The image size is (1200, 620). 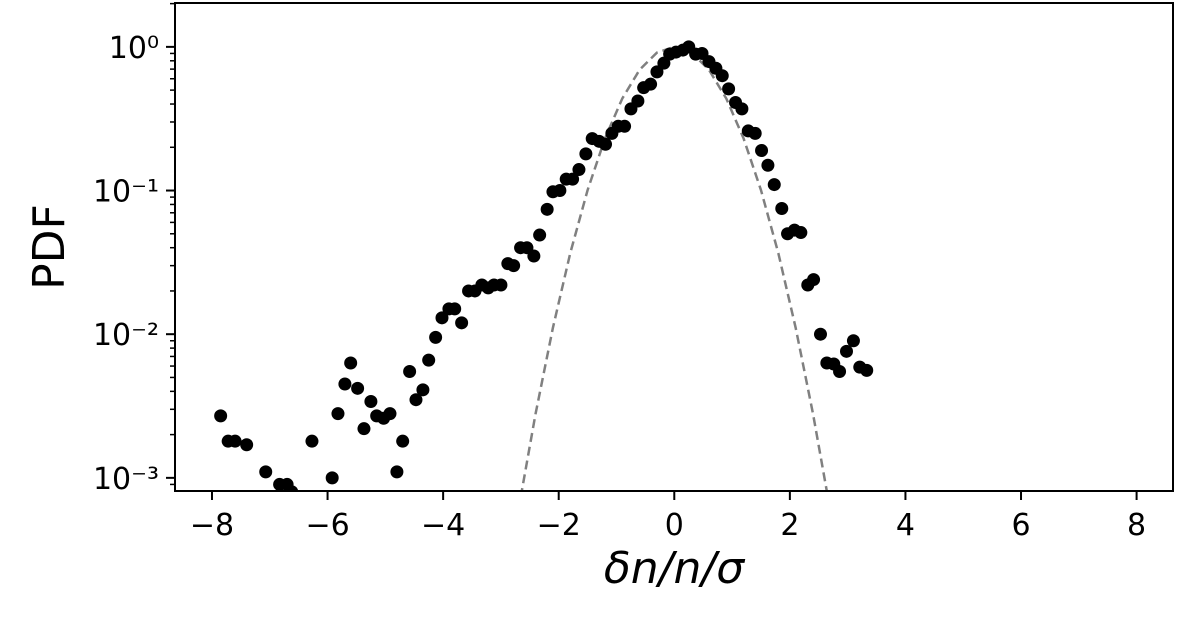 I want to click on x-tick-label: −6, so click(x=327, y=525).